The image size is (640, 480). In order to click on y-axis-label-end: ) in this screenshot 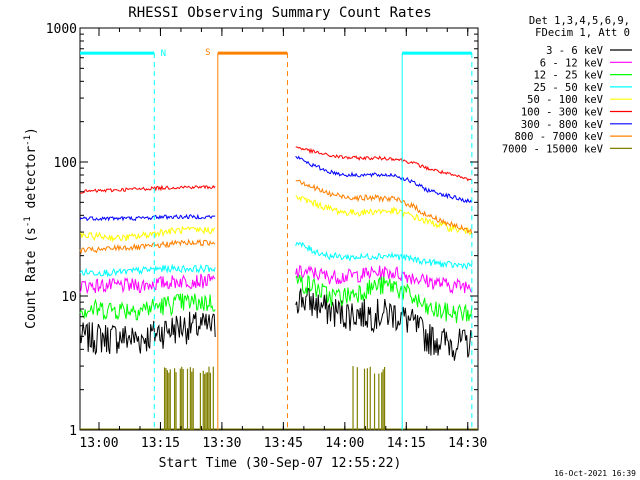, I will do `click(31, 131)`.